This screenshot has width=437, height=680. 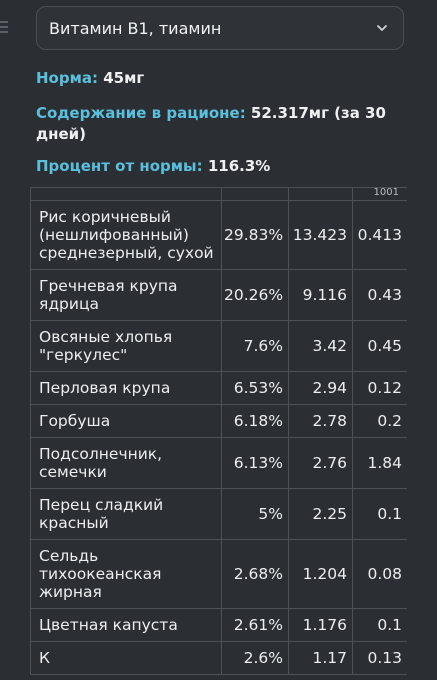 What do you see at coordinates (211, 123) in the screenshot?
I see `content-value: 52.317мг (за 30 дней)` at bounding box center [211, 123].